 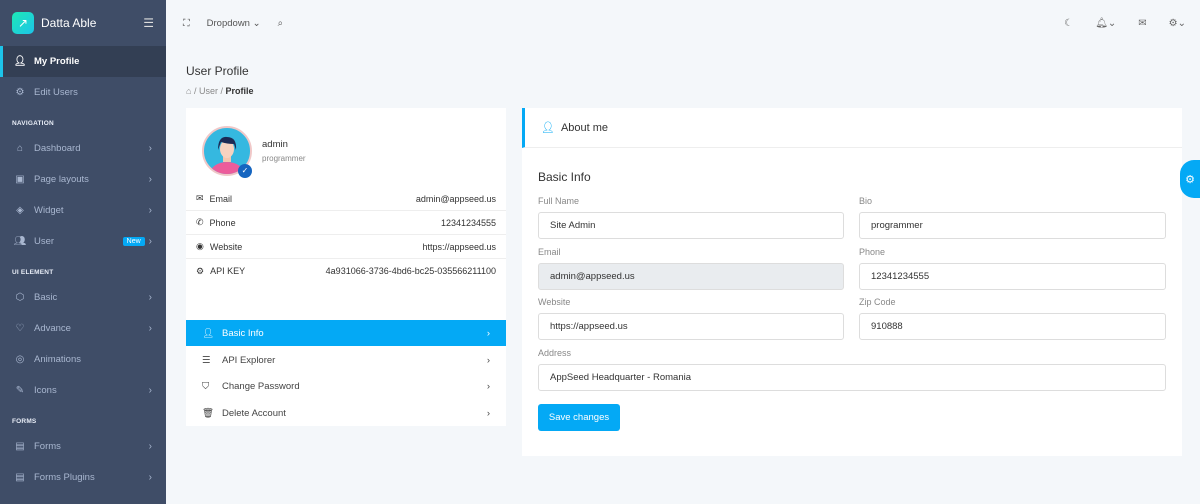 I want to click on layers-icon: ◈, so click(x=20, y=210).